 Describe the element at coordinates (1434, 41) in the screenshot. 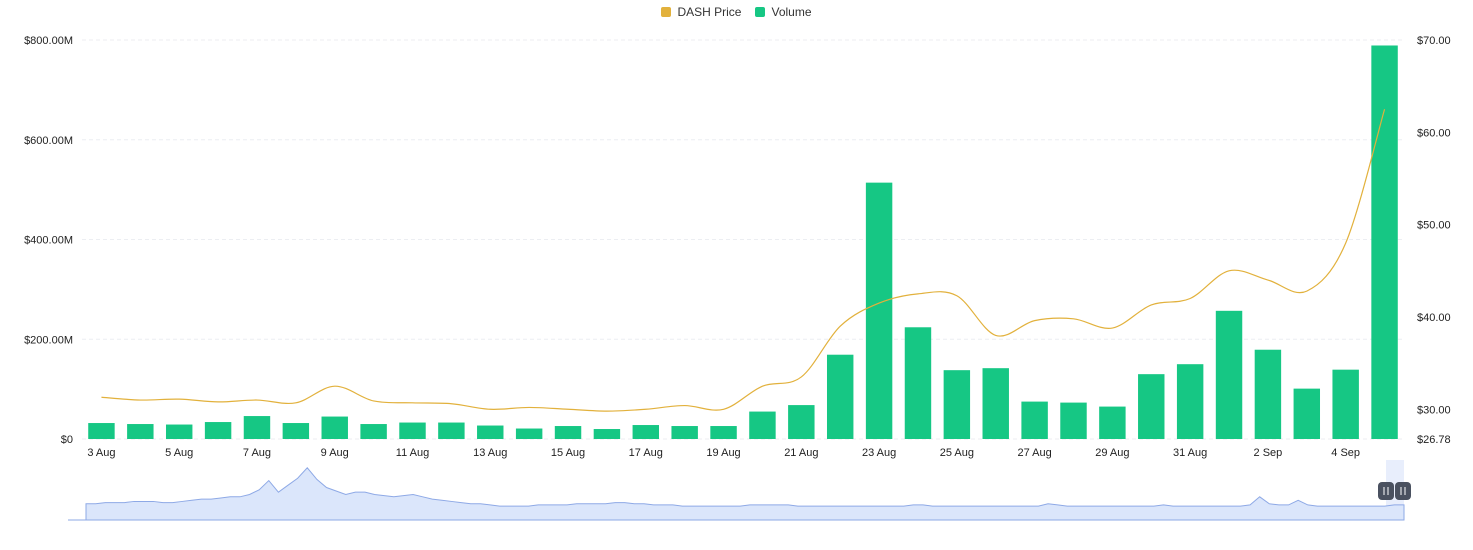

I see `y-right-tick-label: $70.00` at that location.